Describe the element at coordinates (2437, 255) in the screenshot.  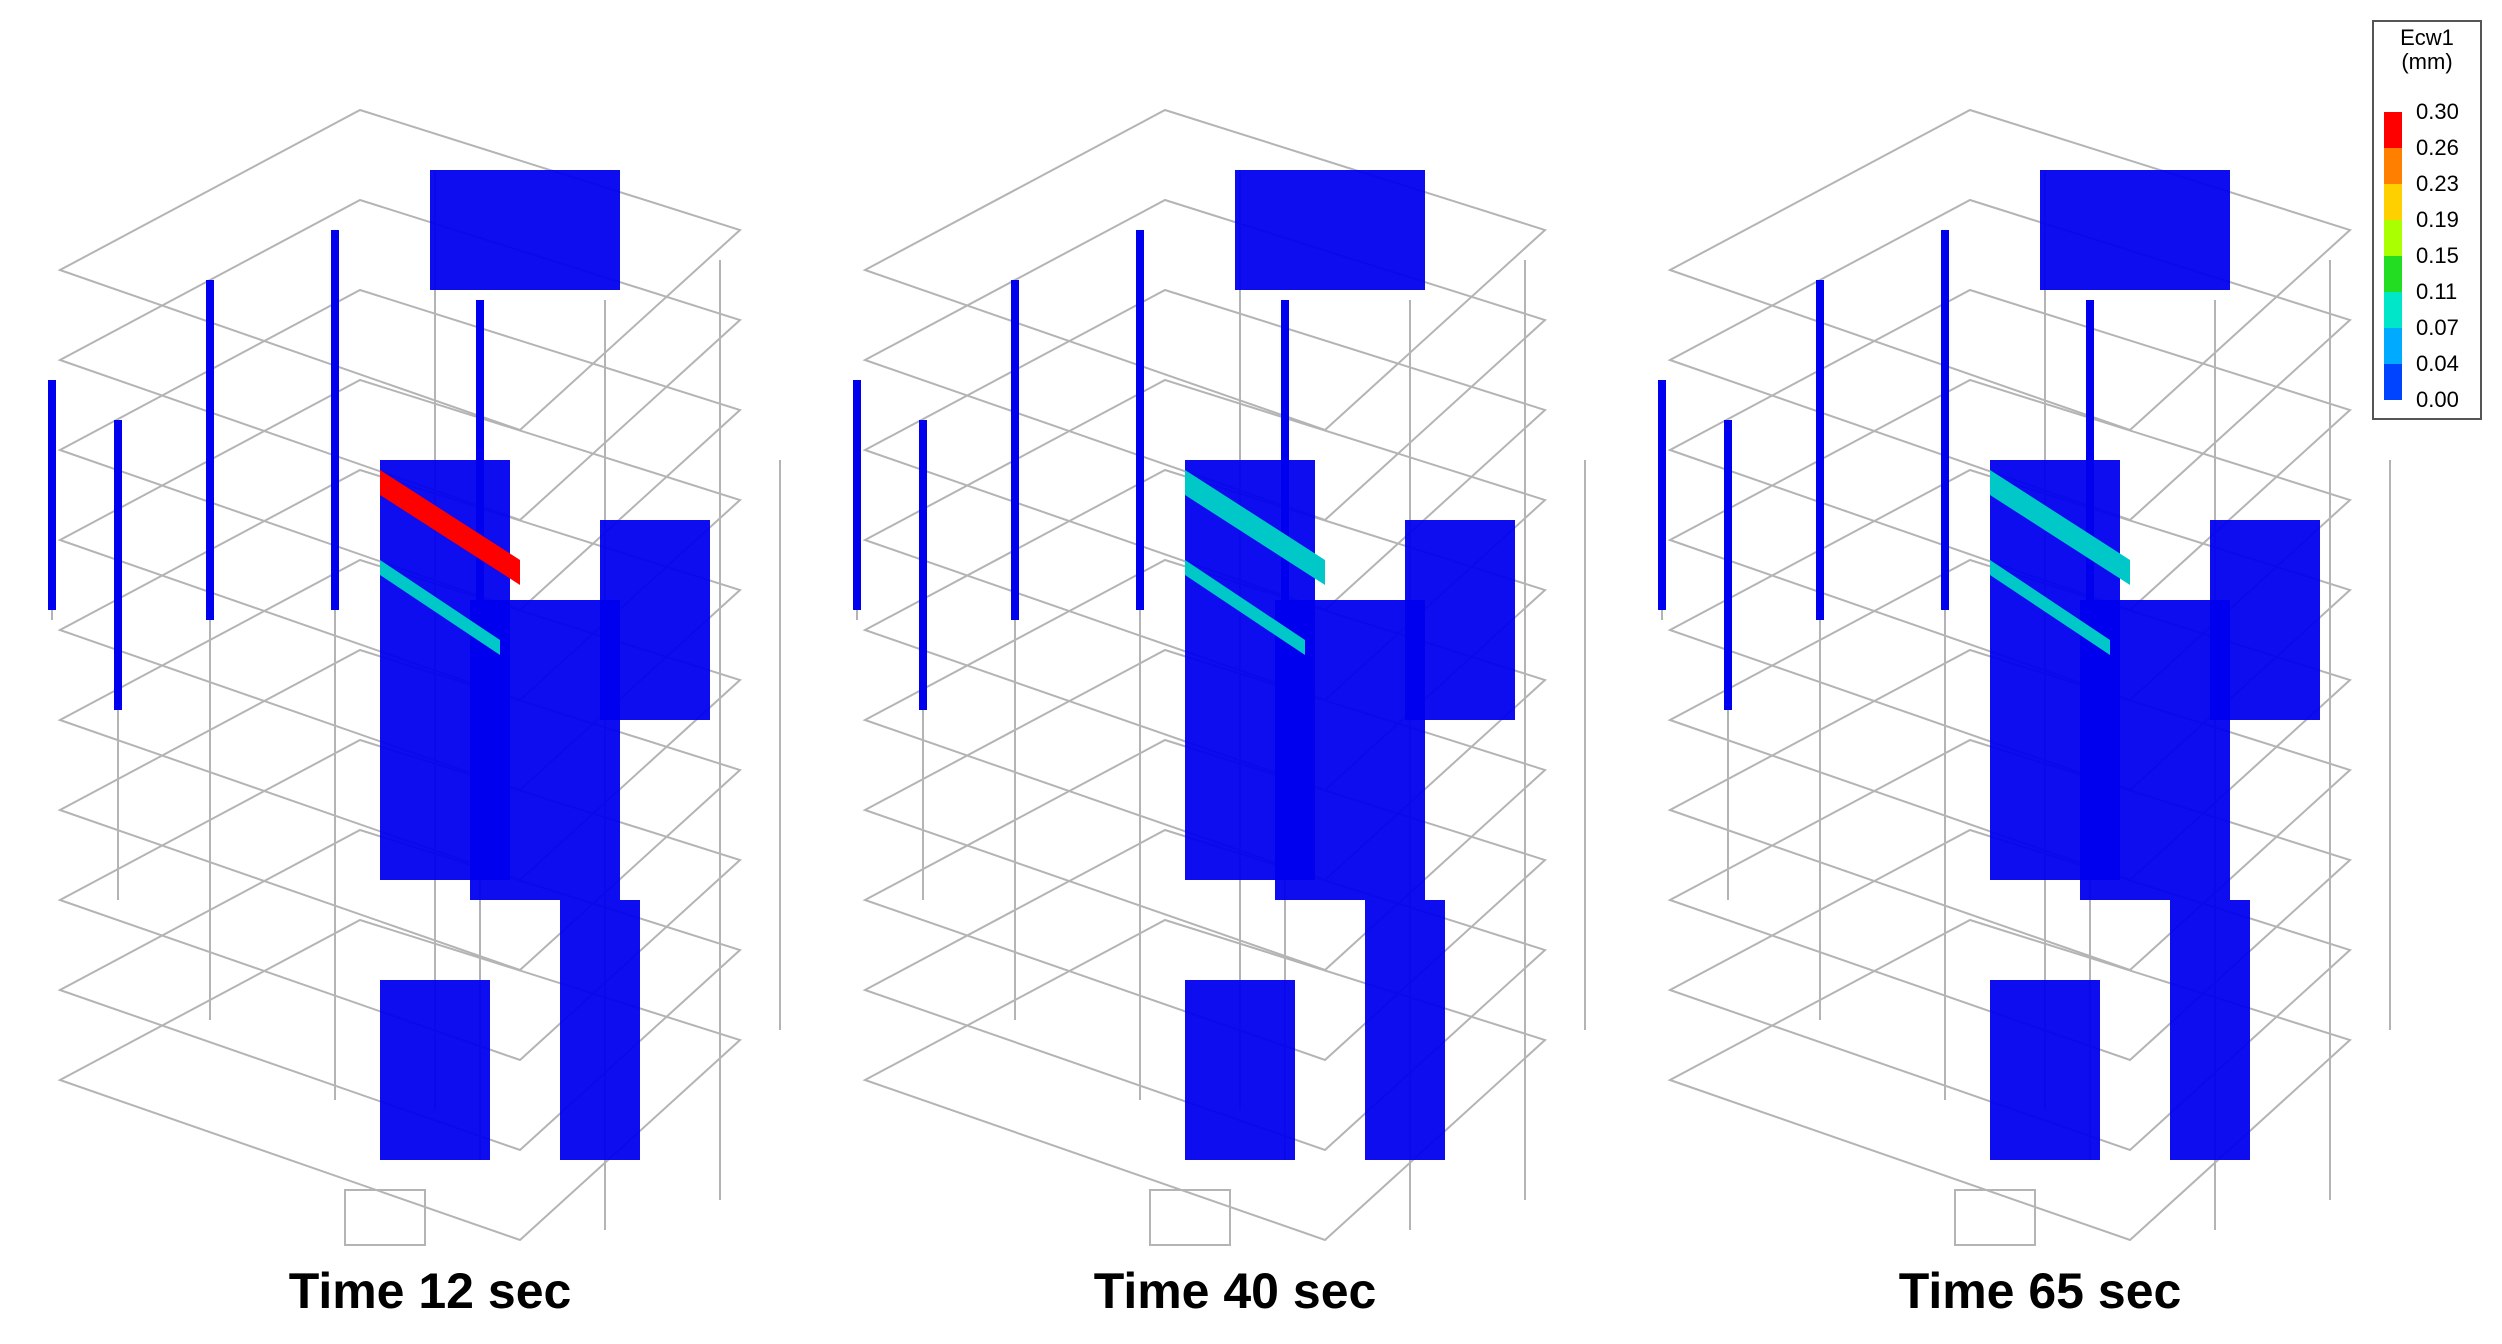
I see `legend-tick-label: 0.15` at that location.